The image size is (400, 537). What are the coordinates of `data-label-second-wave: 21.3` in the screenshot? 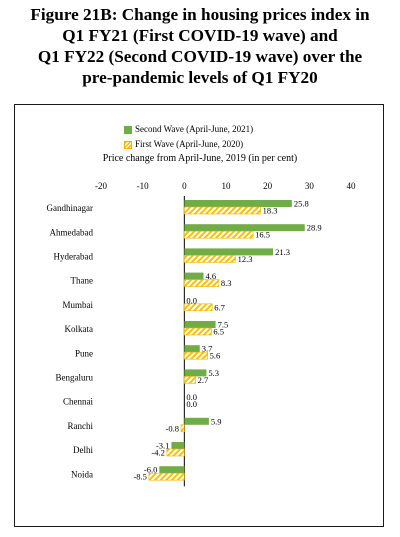 It's located at (282, 252).